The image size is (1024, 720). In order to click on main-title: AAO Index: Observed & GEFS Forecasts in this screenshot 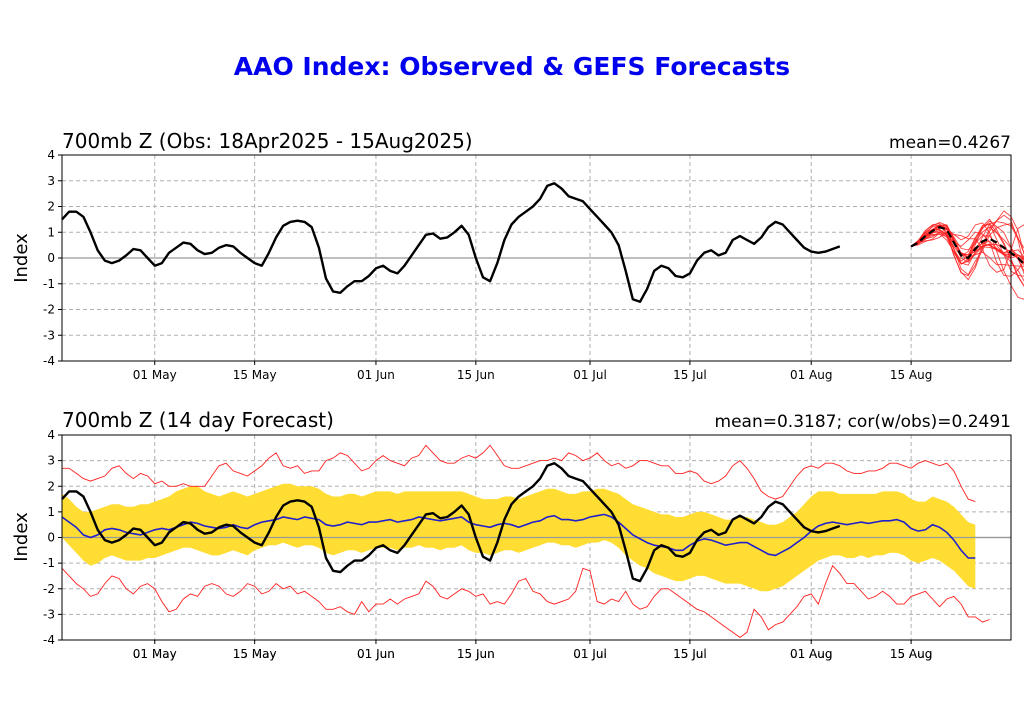, I will do `click(512, 66)`.